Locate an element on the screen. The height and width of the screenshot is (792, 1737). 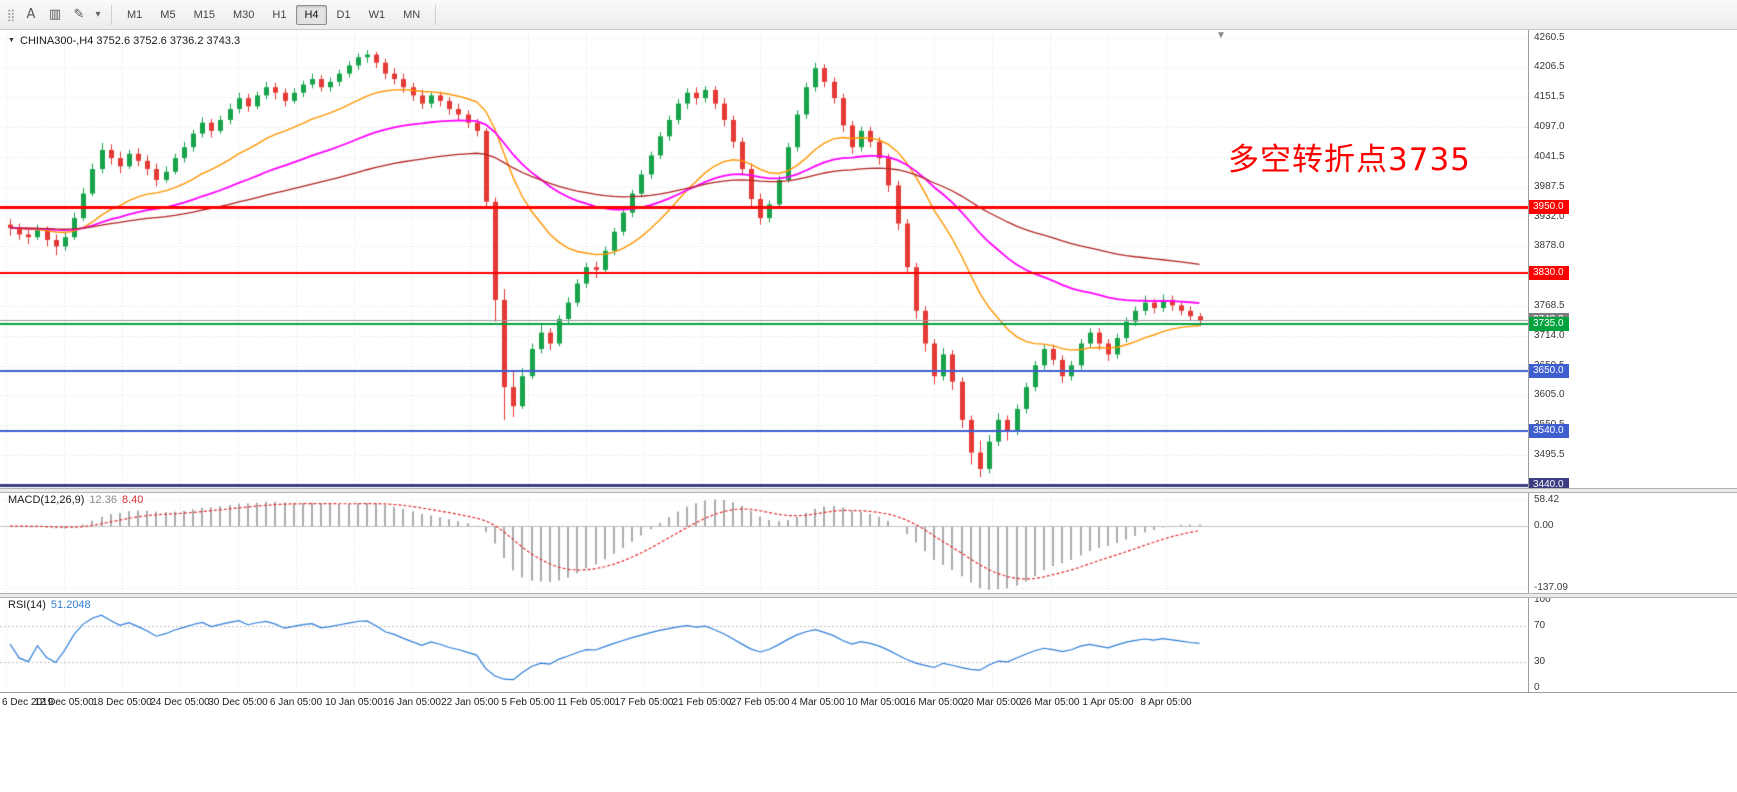
chart-shift-marker-icon: ▼ is located at coordinates (1221, 35).